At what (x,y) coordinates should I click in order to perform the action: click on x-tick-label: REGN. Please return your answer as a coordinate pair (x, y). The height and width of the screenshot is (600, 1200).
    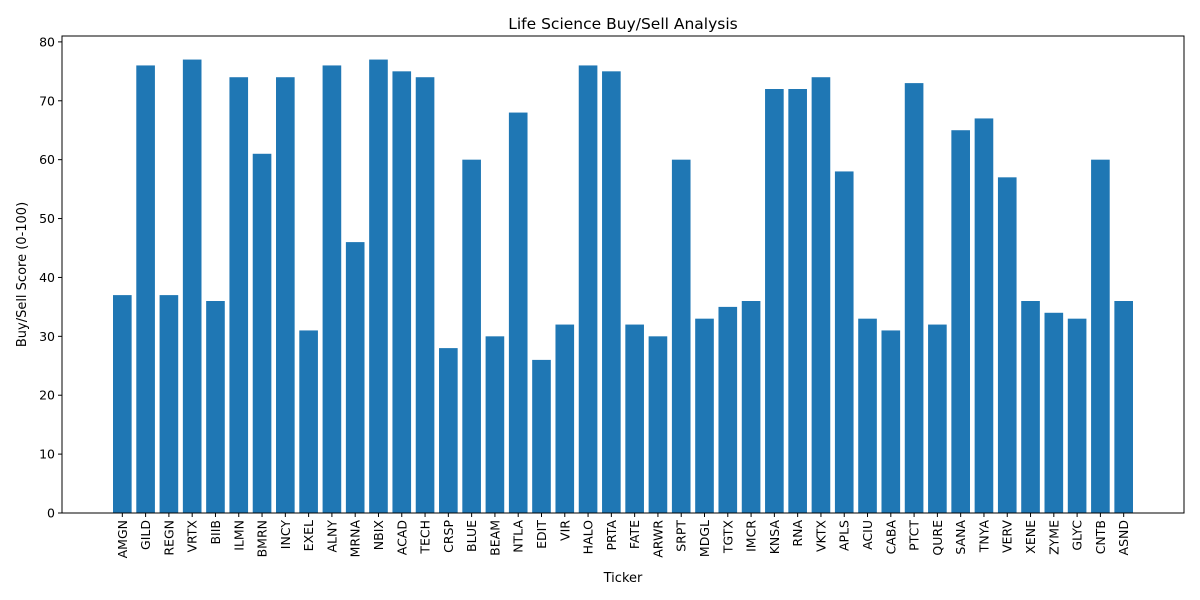
    Looking at the image, I should click on (168, 538).